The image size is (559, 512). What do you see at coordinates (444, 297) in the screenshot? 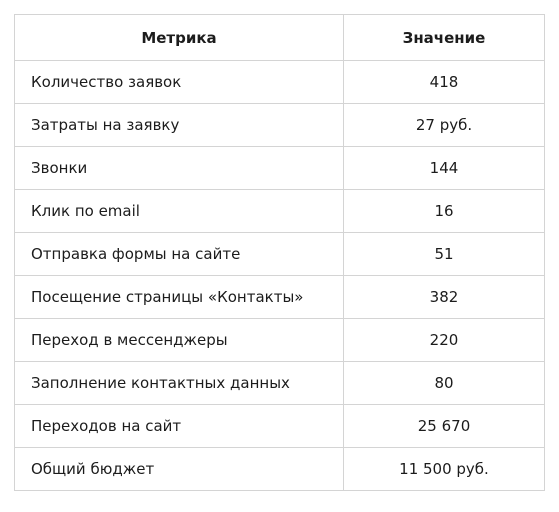
I see `value-cell: 382` at bounding box center [444, 297].